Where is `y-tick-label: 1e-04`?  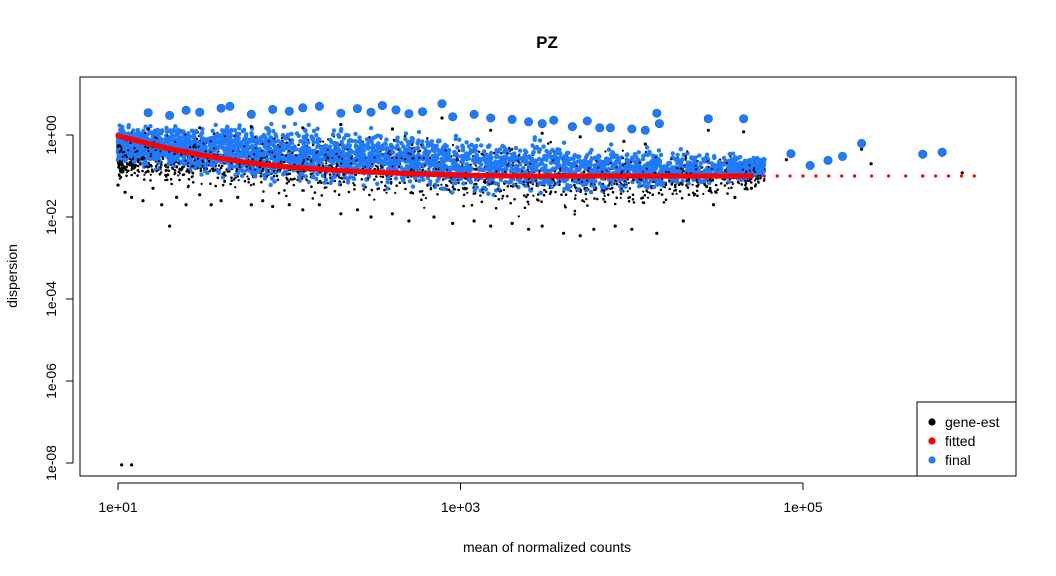 y-tick-label: 1e-04 is located at coordinates (51, 299).